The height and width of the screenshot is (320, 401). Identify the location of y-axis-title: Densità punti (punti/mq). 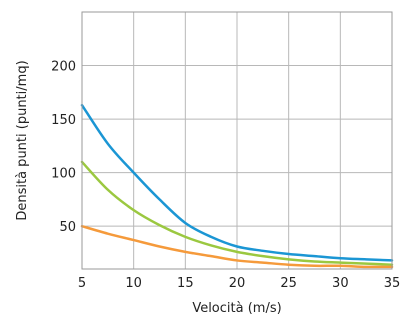
(22, 140).